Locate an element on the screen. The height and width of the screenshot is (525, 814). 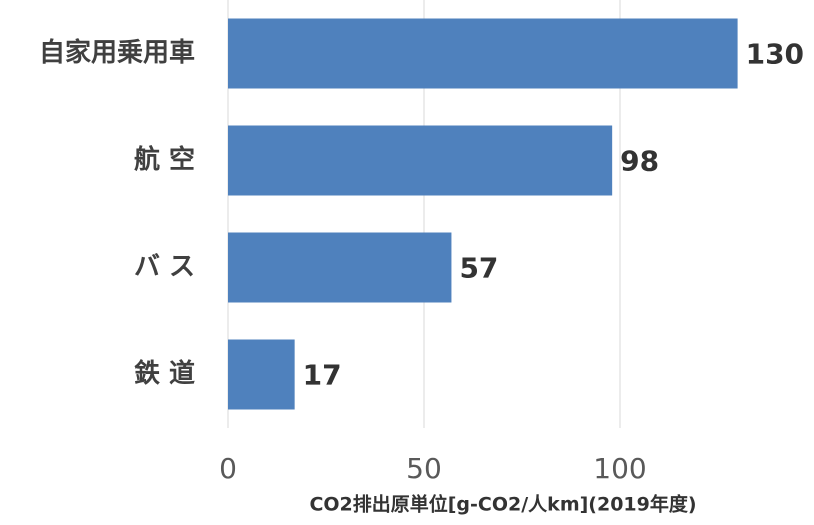
y-tick-label: バ ス is located at coordinates (164, 267).